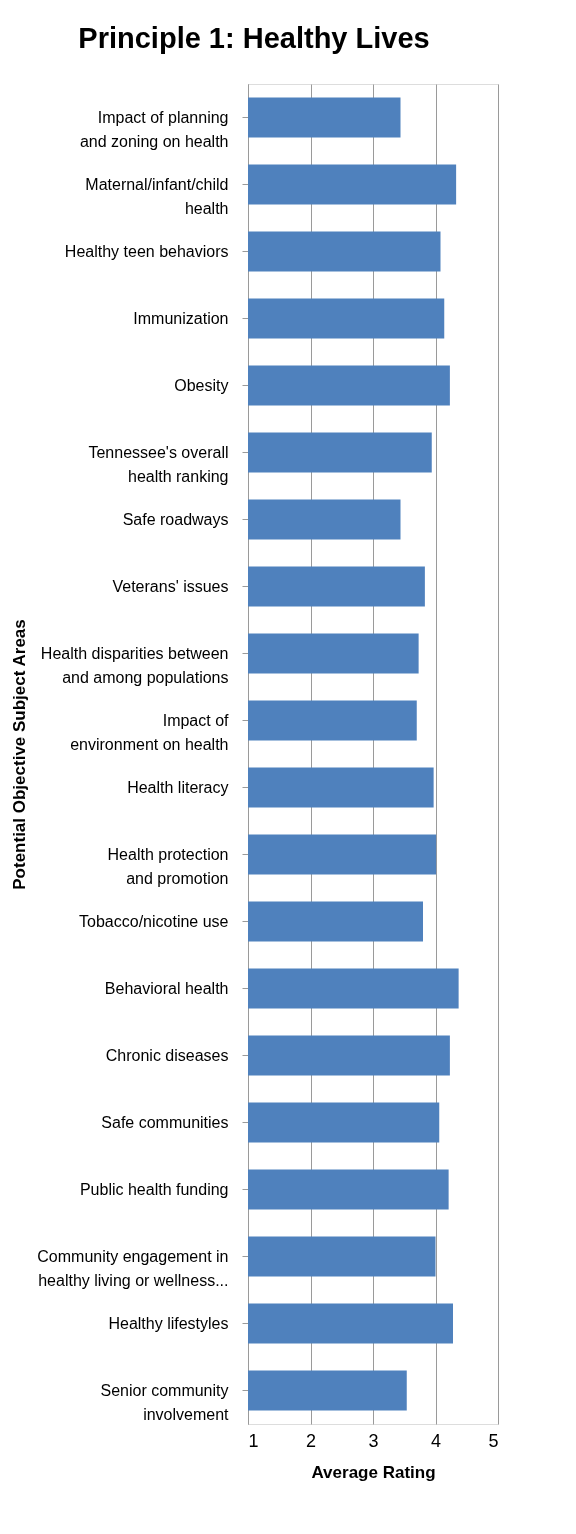 The image size is (576, 1534). I want to click on x-tick-label: 5, so click(493, 1440).